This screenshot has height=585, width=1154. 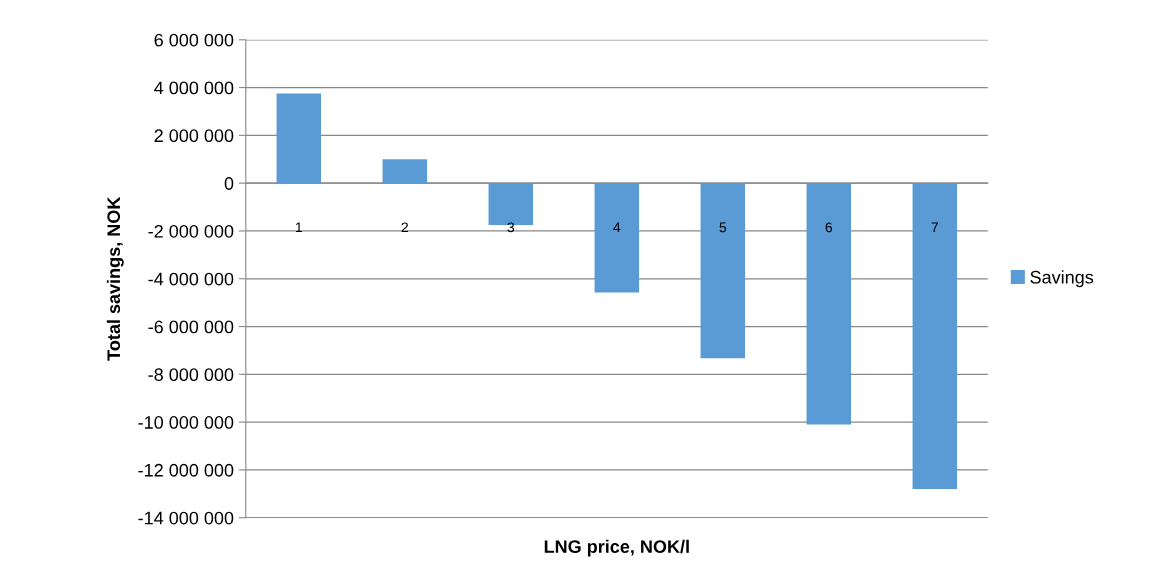 What do you see at coordinates (186, 422) in the screenshot?
I see `y-tick-label: -10 000 000` at bounding box center [186, 422].